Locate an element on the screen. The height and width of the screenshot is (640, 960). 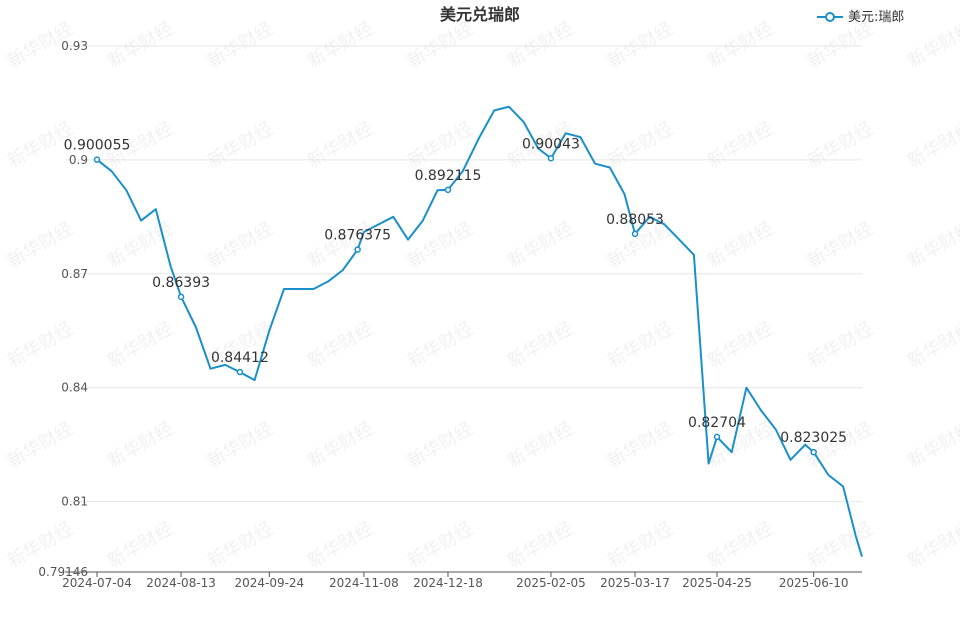
data-label: 0.876375 is located at coordinates (357, 236).